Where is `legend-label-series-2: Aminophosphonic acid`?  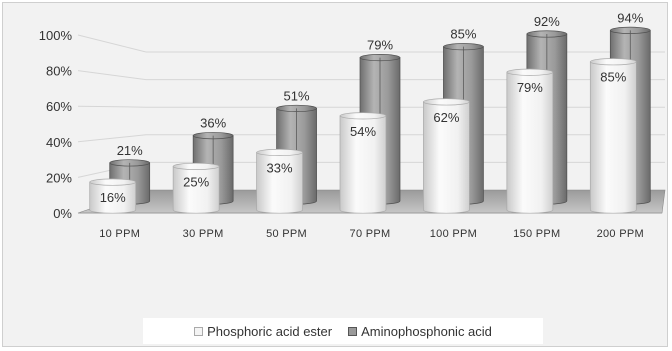 legend-label-series-2: Aminophosphonic acid is located at coordinates (426, 331).